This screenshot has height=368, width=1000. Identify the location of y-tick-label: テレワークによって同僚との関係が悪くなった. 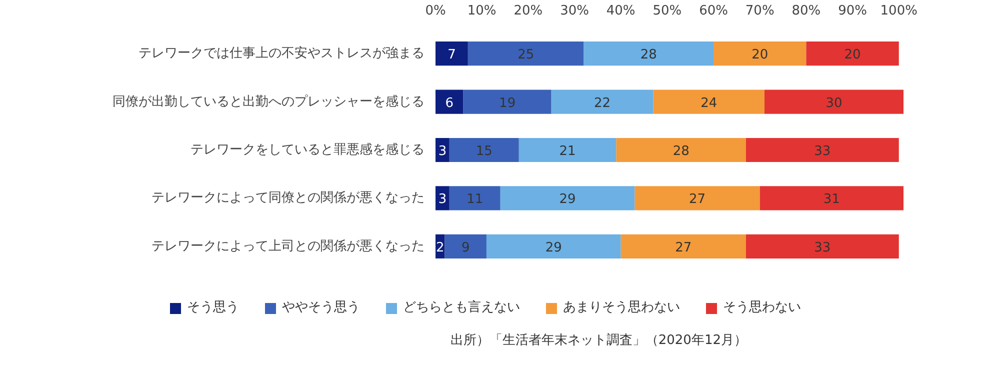
(288, 198).